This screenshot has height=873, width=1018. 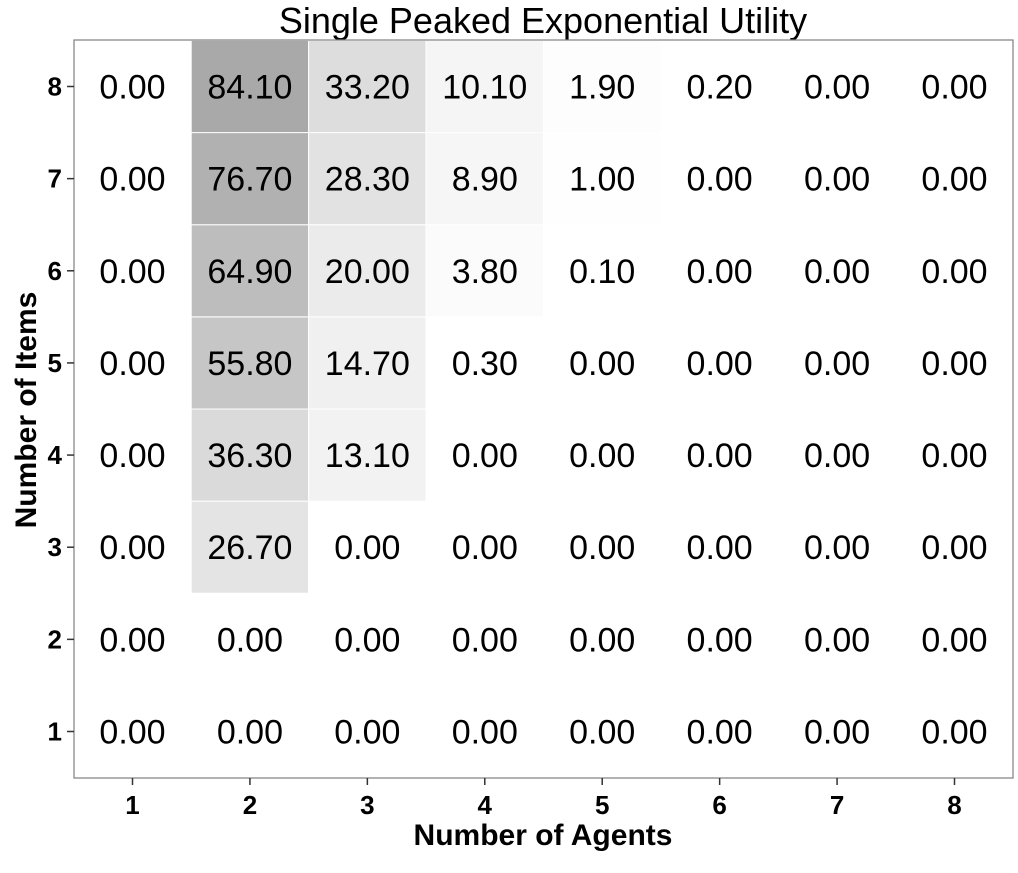 I want to click on cell-value-label: 64.90, so click(x=249, y=272).